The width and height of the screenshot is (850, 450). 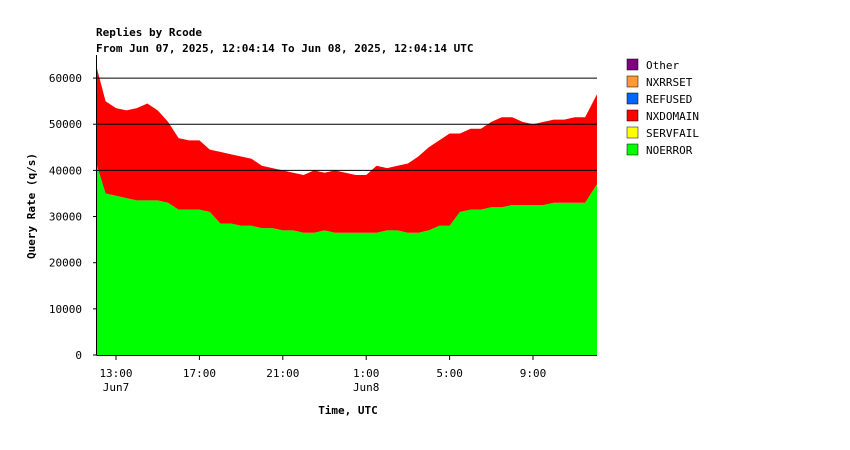 I want to click on y-axis-ticks: 0 10000 20000 30000 40000 50000 60000, so click(x=73, y=217).